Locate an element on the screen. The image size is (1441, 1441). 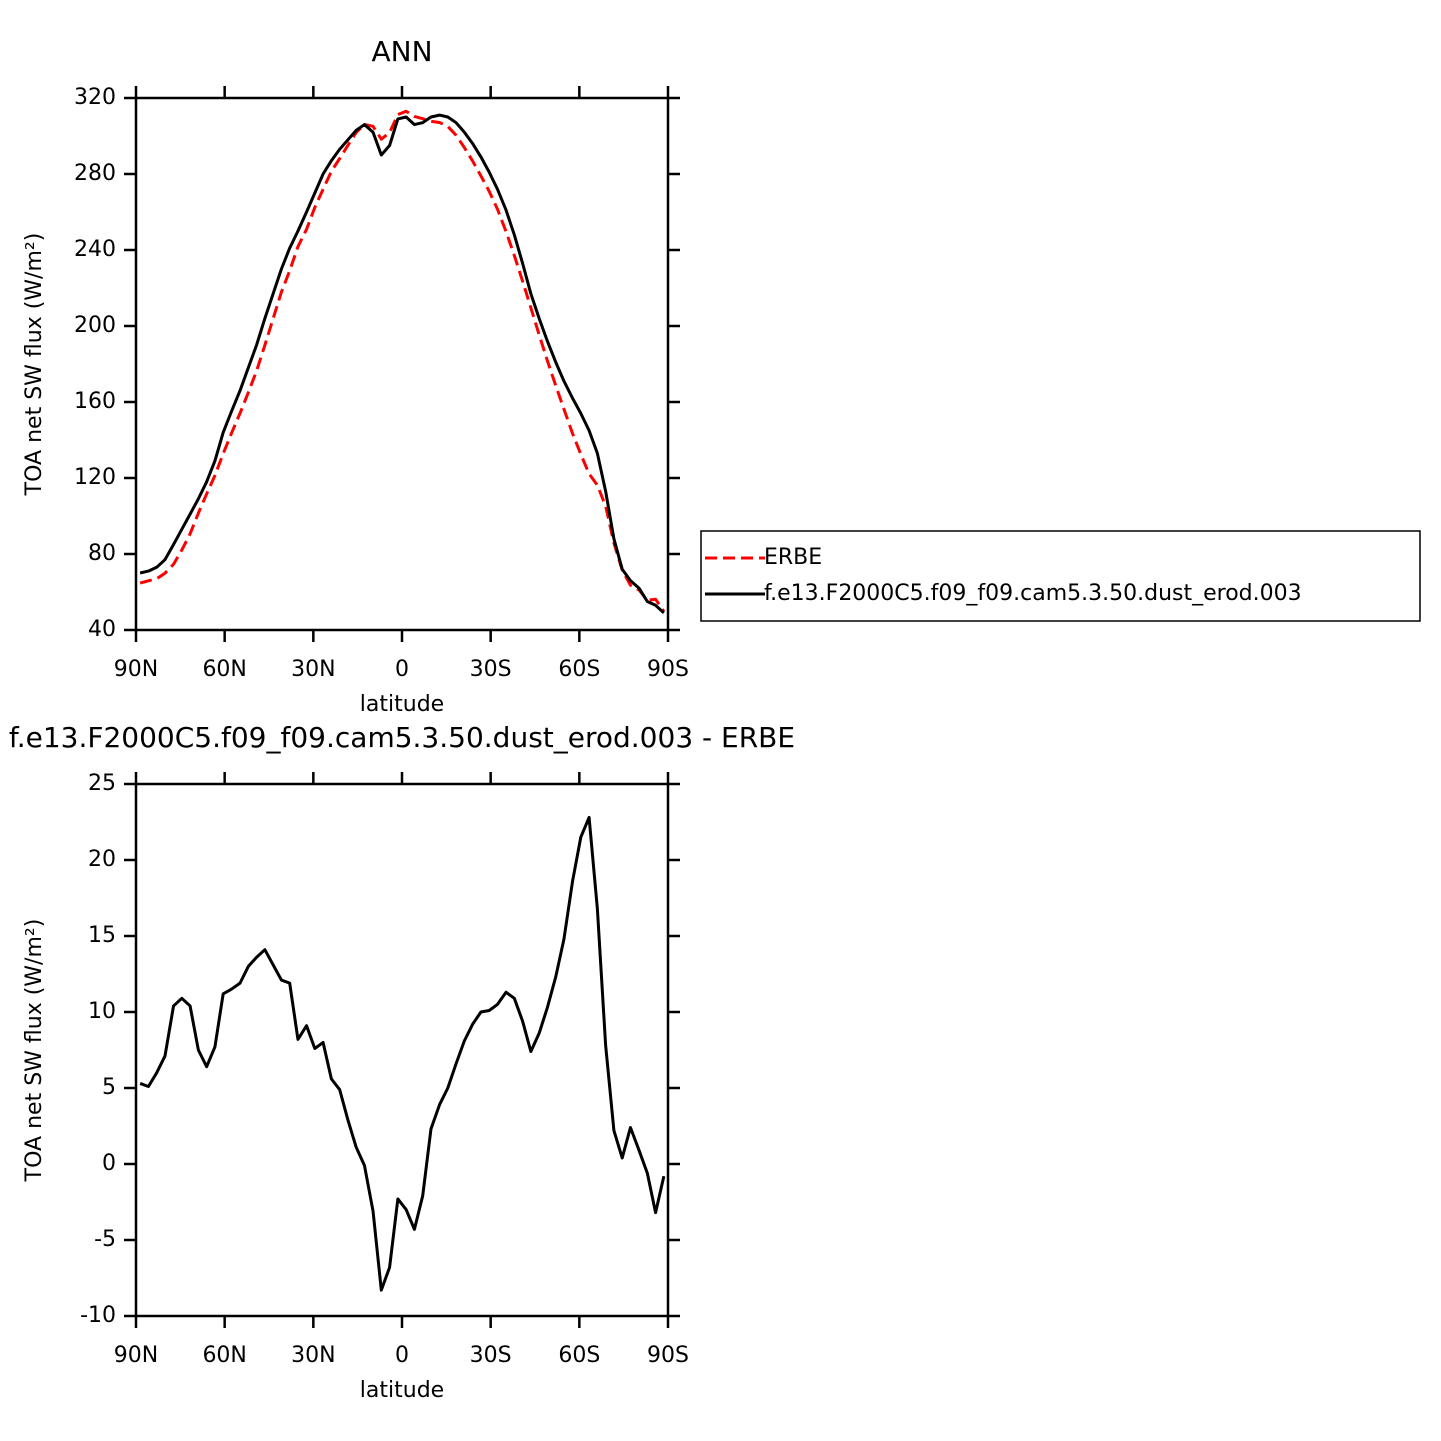
y-tick-label: 0 is located at coordinates (109, 1163).